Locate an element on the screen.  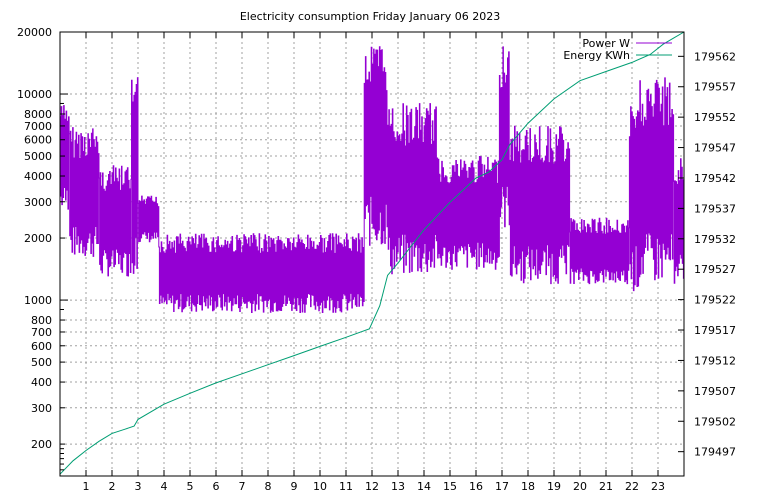
x-tick-label: 15 is located at coordinates (450, 486).